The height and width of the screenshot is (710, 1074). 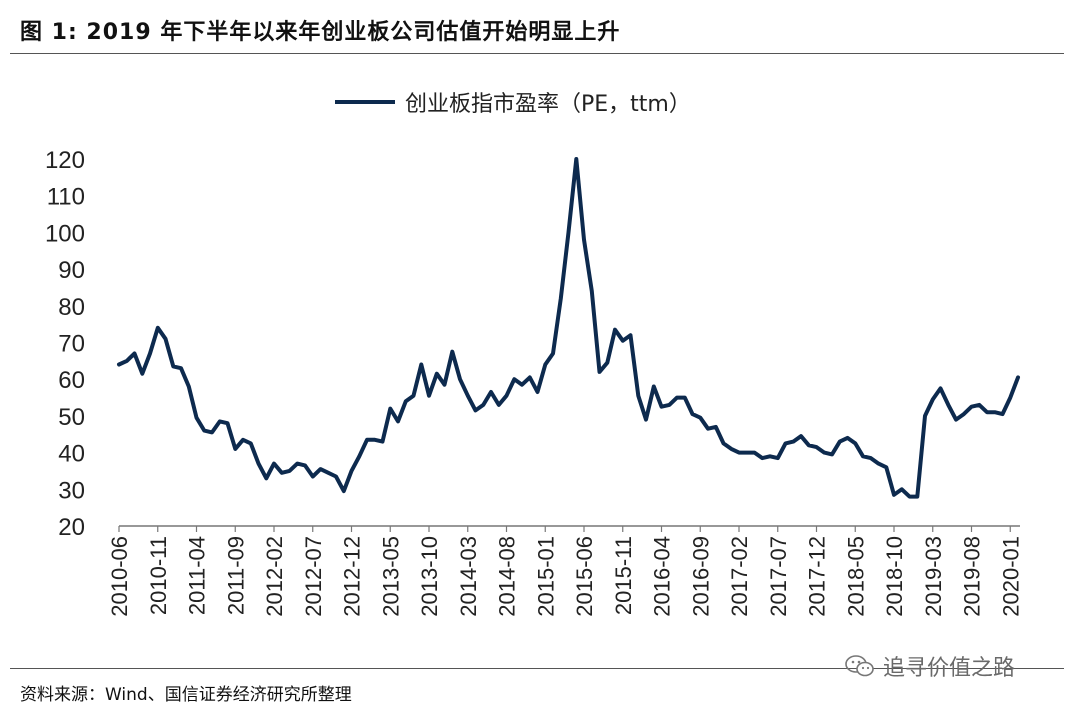 What do you see at coordinates (119, 576) in the screenshot?
I see `x-tick-label: 2010-06` at bounding box center [119, 576].